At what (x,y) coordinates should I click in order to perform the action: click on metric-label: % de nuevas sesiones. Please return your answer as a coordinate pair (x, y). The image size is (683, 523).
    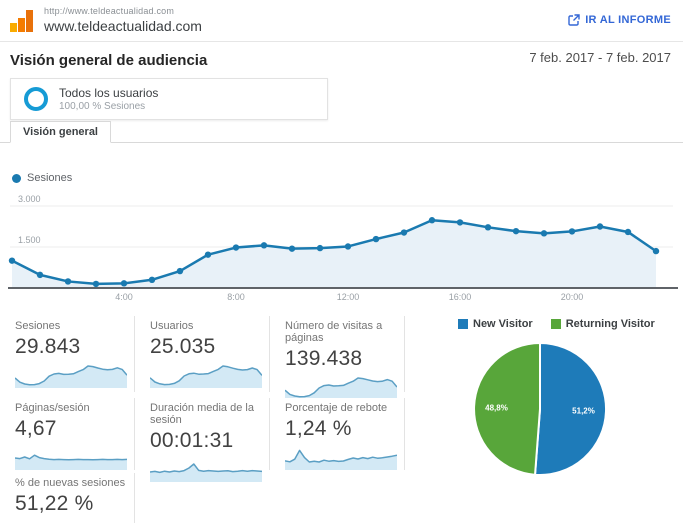
    Looking at the image, I should click on (70, 483).